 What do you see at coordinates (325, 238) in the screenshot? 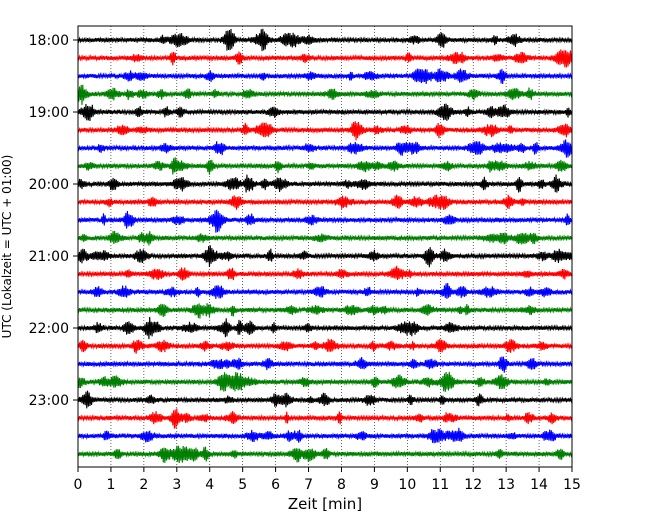
I see `trace-2045` at bounding box center [325, 238].